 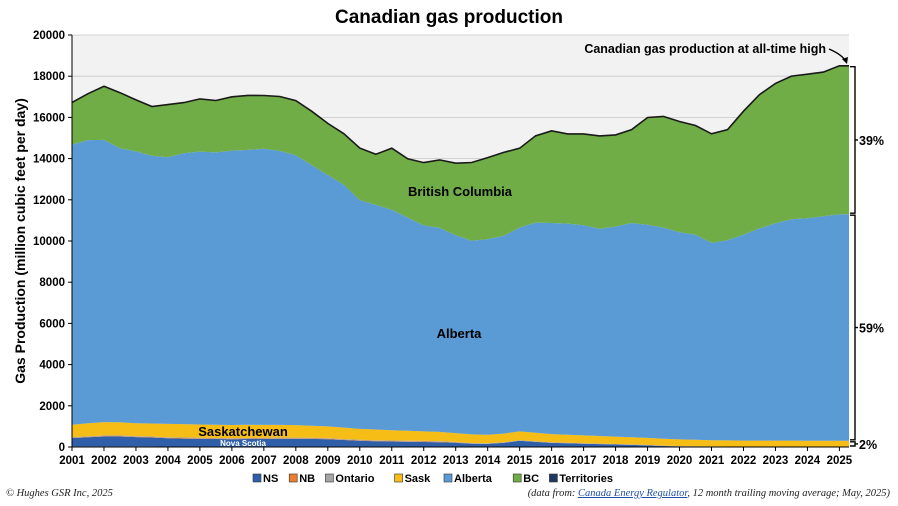 I want to click on legend-label: Alberta, so click(x=473, y=479).